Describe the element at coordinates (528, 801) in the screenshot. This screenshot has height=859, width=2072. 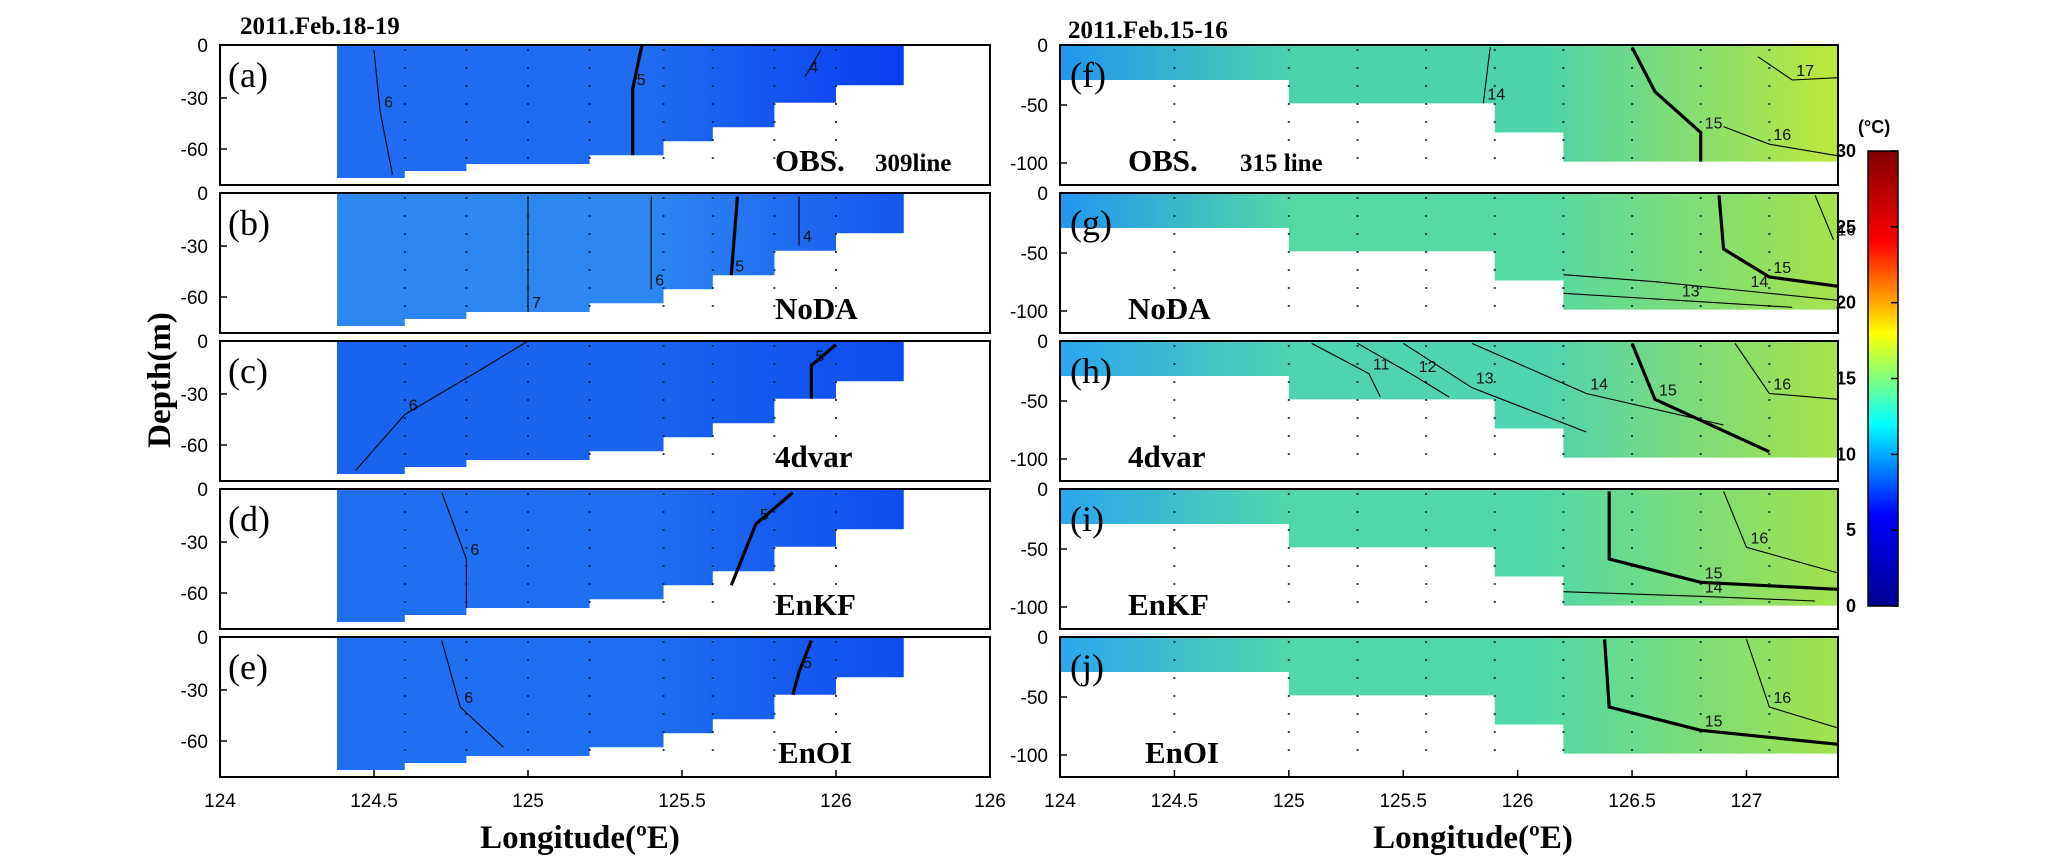
I see `x-tick-label: 125` at that location.